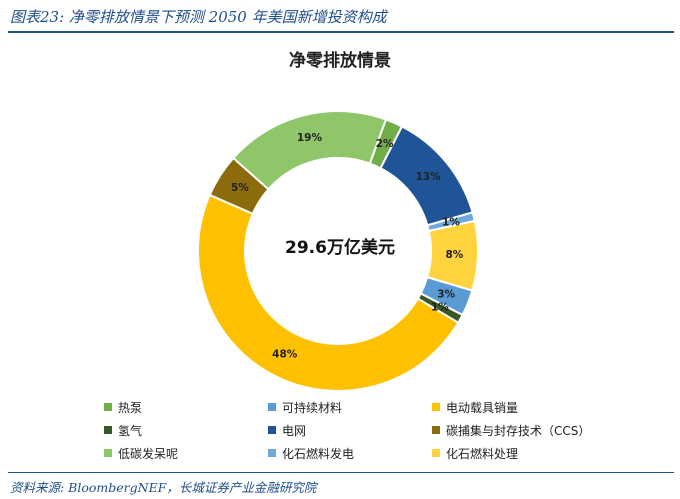 The height and width of the screenshot is (499, 680). What do you see at coordinates (240, 188) in the screenshot?
I see `slice-label-8: 5%` at bounding box center [240, 188].